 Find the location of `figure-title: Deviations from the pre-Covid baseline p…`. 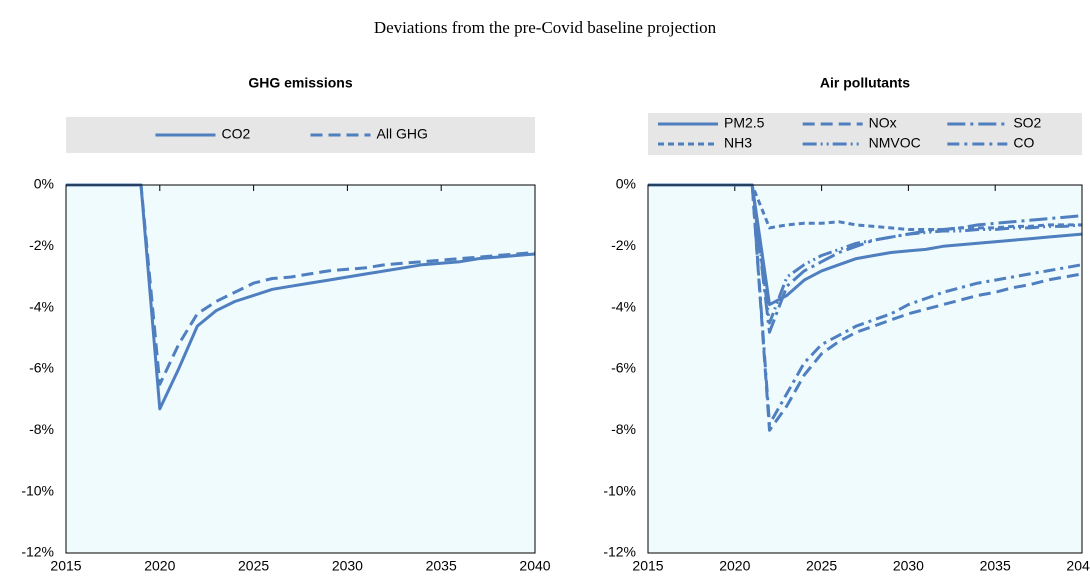

figure-title: Deviations from the pre-Covid baseline p… is located at coordinates (545, 27).